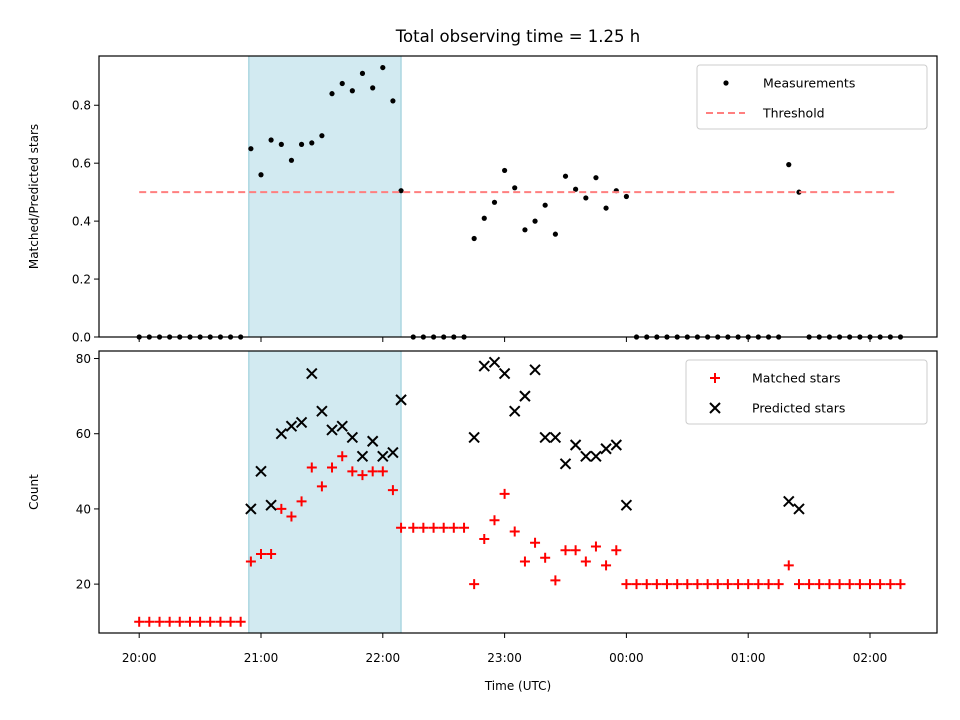  What do you see at coordinates (870, 658) in the screenshot?
I see `x-tick-label: 02:00` at bounding box center [870, 658].